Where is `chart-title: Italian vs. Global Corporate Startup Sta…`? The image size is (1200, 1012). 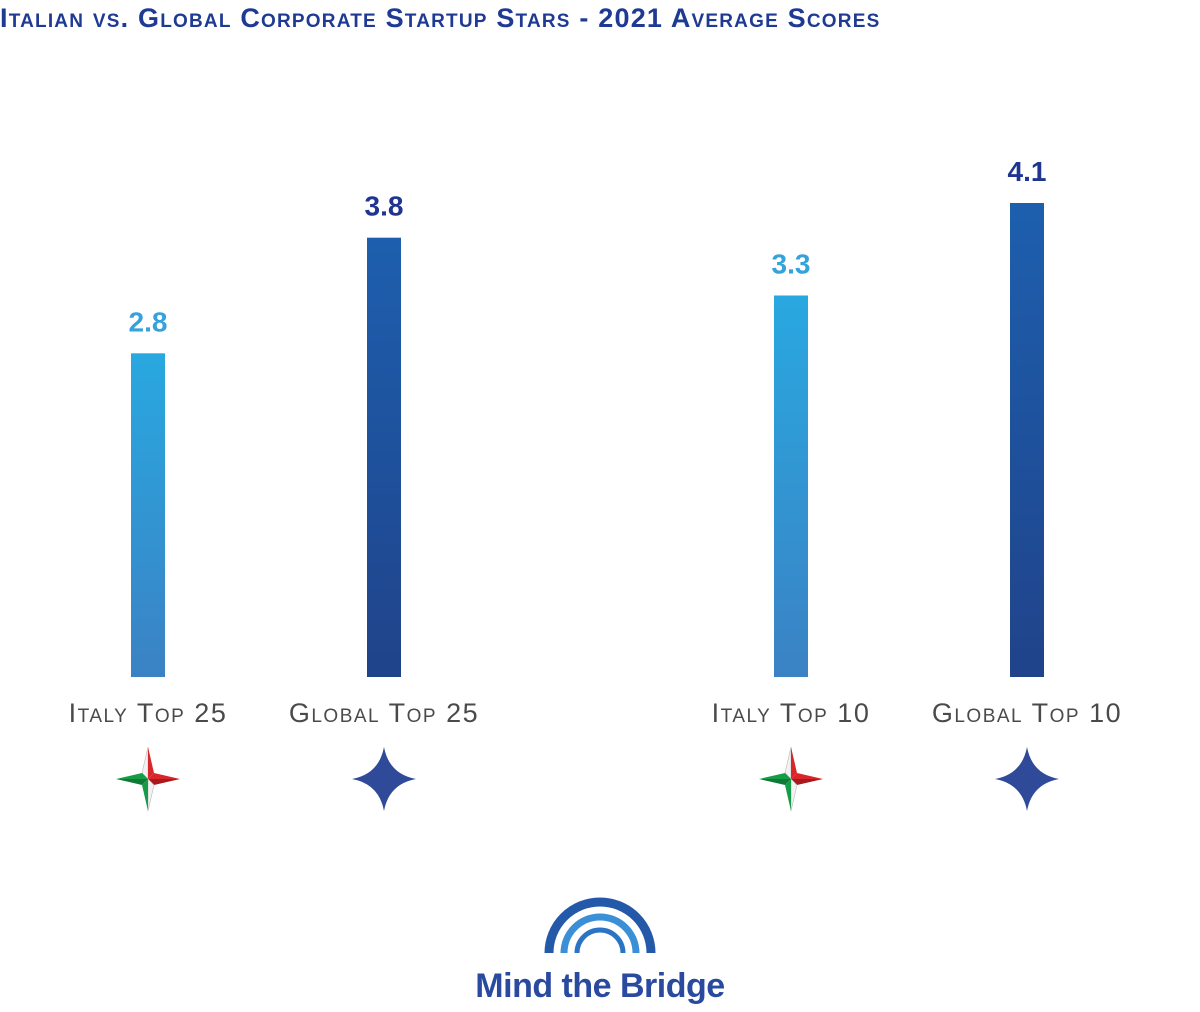 chart-title: Italian vs. Global Corporate Startup Sta… is located at coordinates (440, 18).